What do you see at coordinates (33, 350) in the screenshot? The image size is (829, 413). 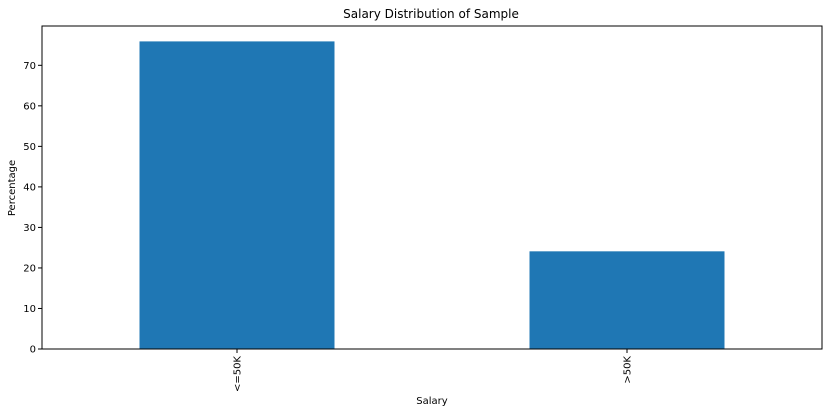 I see `y-tick-label-0: 0` at bounding box center [33, 350].